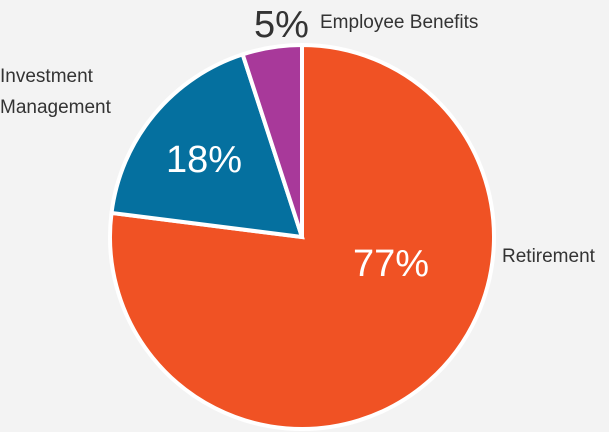 The image size is (609, 432). I want to click on investment-category-label-line2: Management, so click(56, 107).